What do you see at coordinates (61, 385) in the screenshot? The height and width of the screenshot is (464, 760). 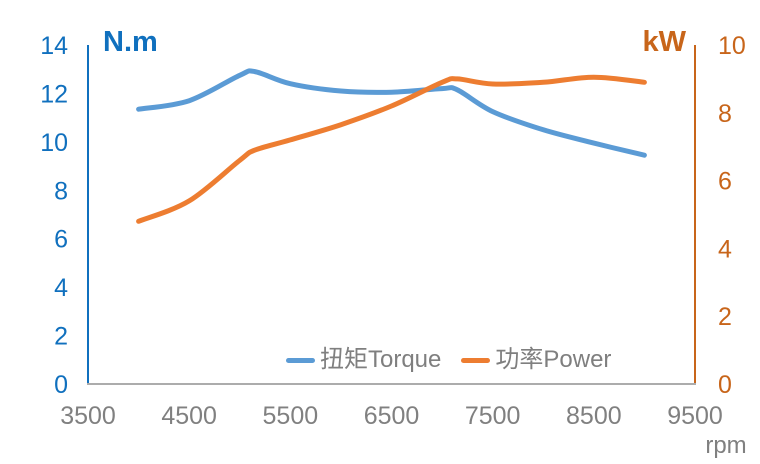 I see `left-axis-tick-label: 0` at bounding box center [61, 385].